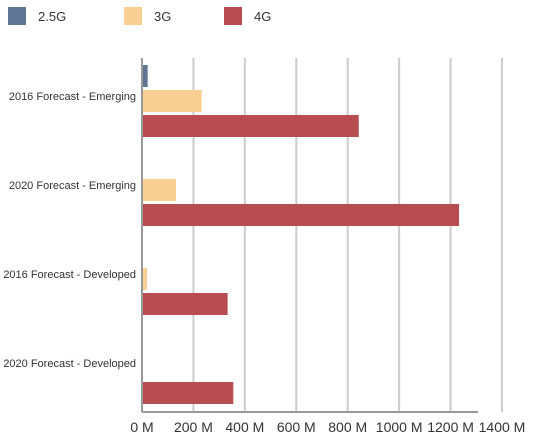 The height and width of the screenshot is (444, 545). I want to click on x-tick-label-200-m: 200 M, so click(193, 427).